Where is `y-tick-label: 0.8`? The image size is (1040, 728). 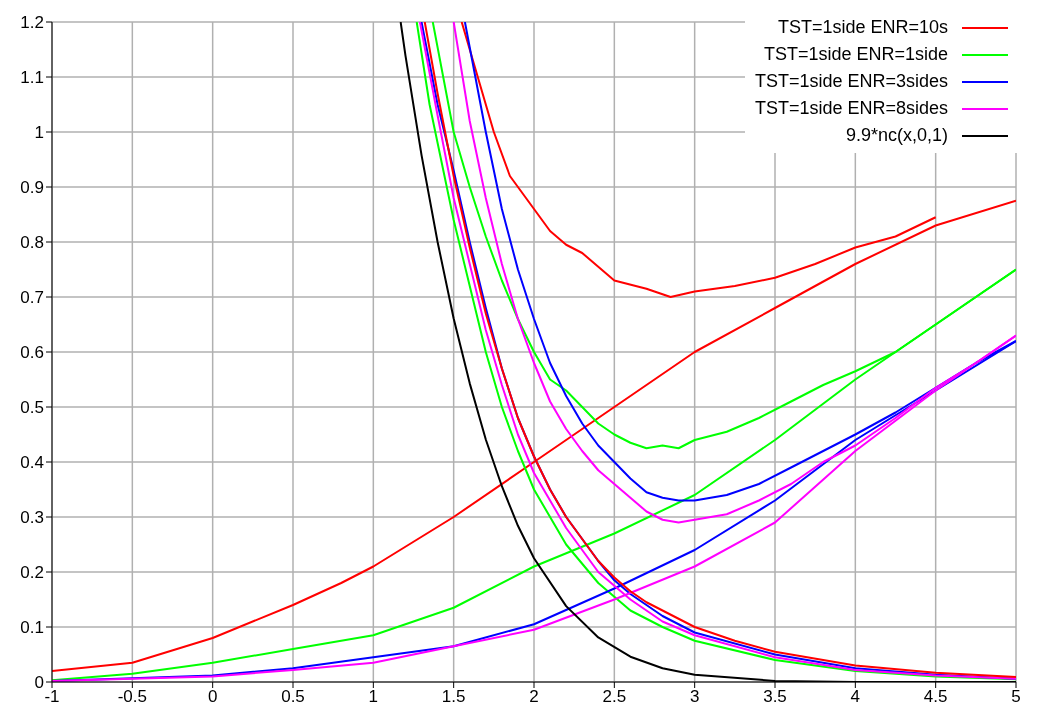
y-tick-label: 0.8 is located at coordinates (32, 243).